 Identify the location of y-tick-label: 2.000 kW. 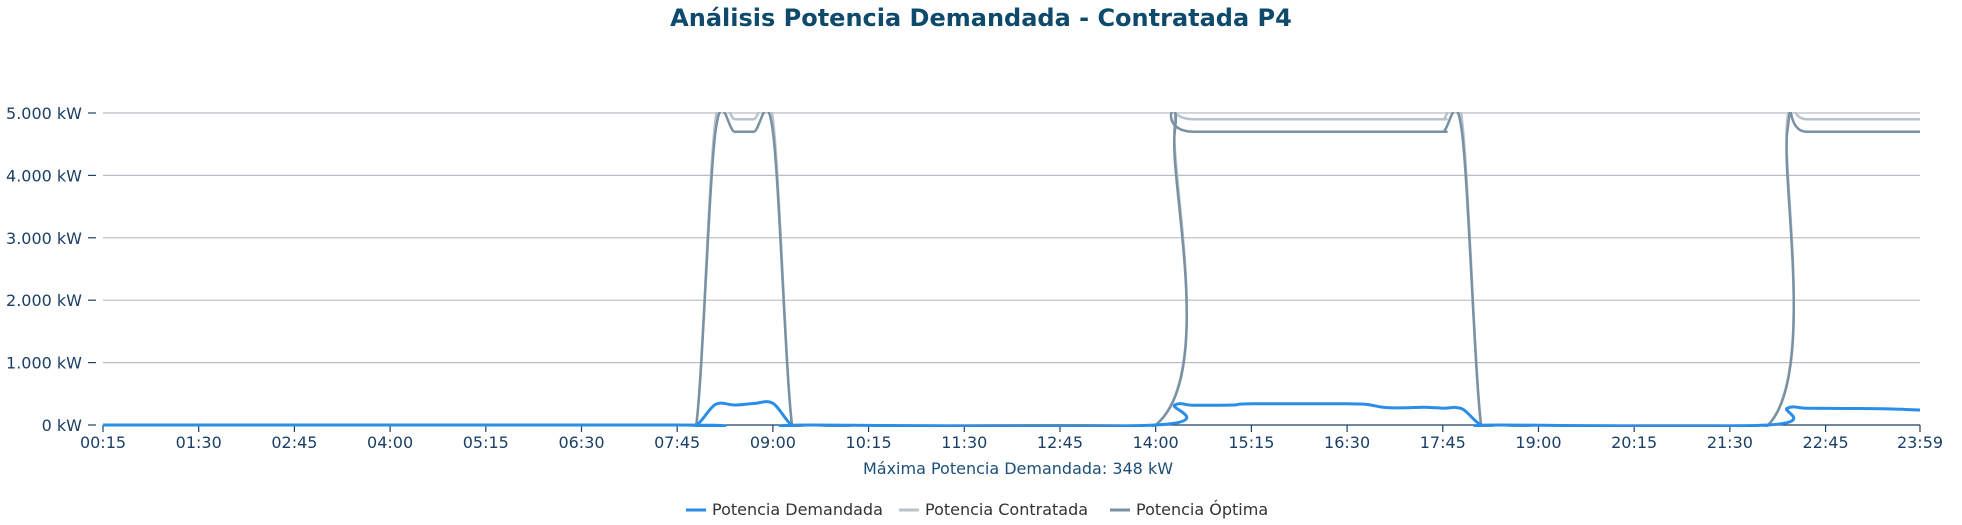
(44, 300).